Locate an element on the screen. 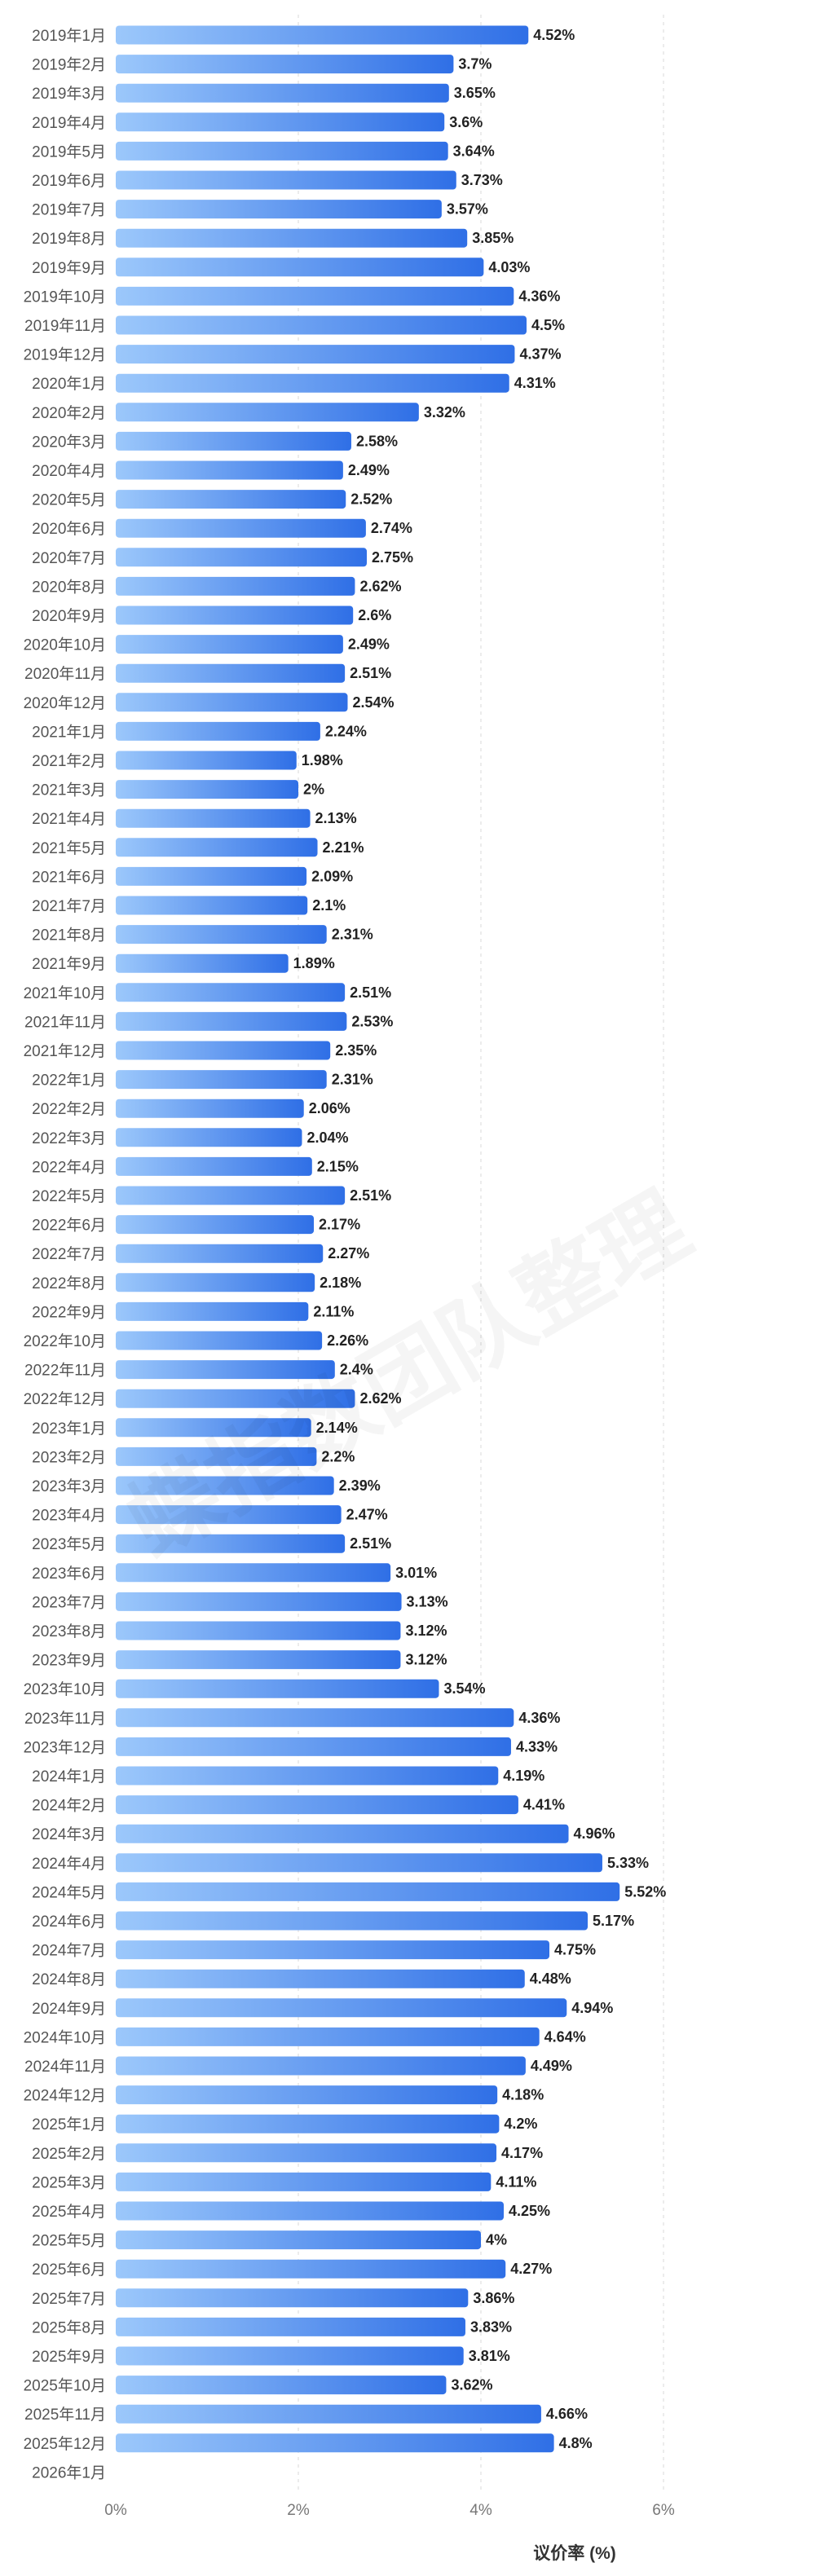 The height and width of the screenshot is (2576, 820). value-label: 2.4% is located at coordinates (356, 1370).